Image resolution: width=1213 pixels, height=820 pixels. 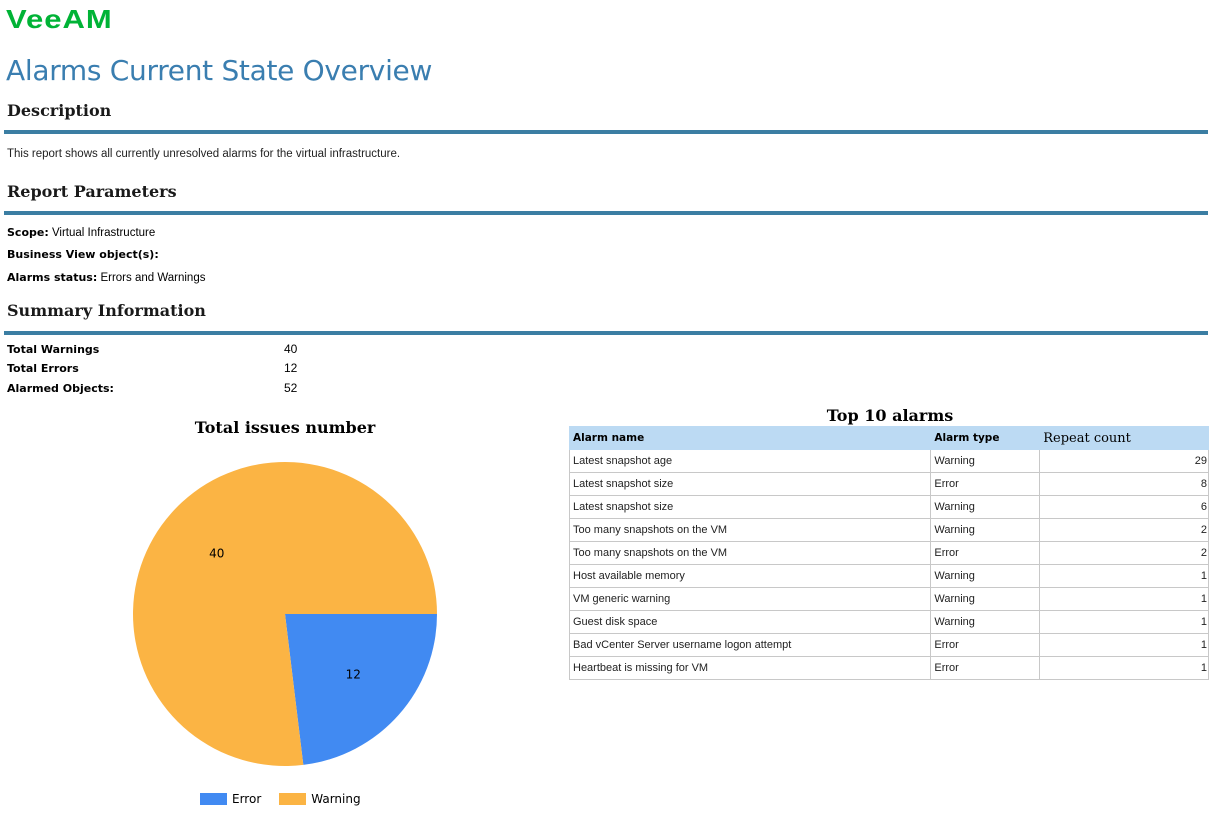 What do you see at coordinates (216, 554) in the screenshot?
I see `pie-data-label-warning: 40` at bounding box center [216, 554].